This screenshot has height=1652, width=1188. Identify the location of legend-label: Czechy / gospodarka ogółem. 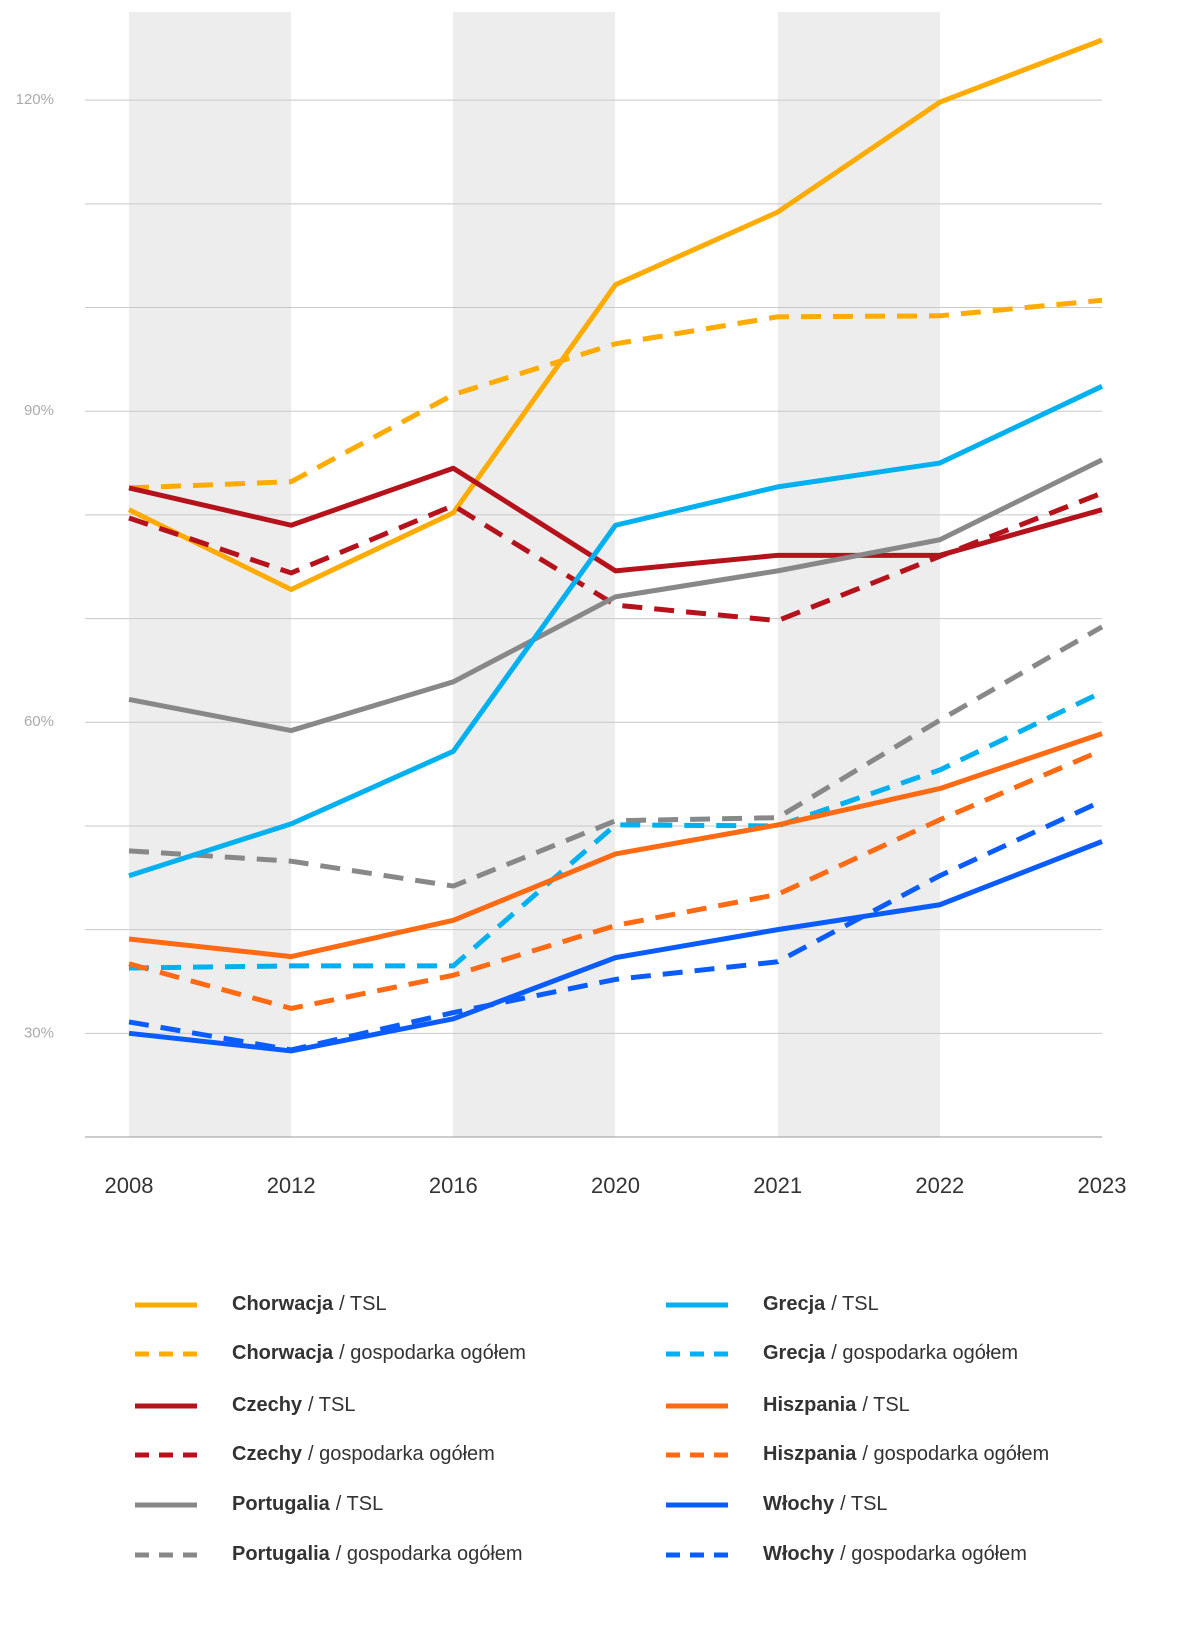
(363, 1454).